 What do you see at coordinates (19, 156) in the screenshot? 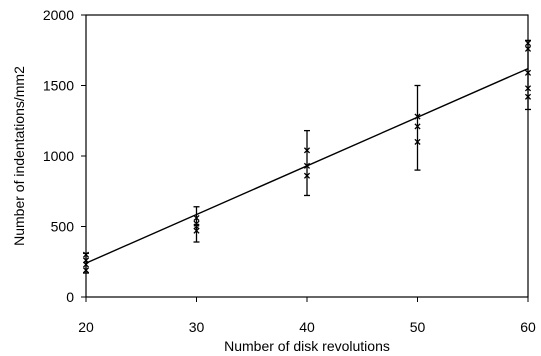
I see `y-axis-title: Number of indentations/mm2` at bounding box center [19, 156].